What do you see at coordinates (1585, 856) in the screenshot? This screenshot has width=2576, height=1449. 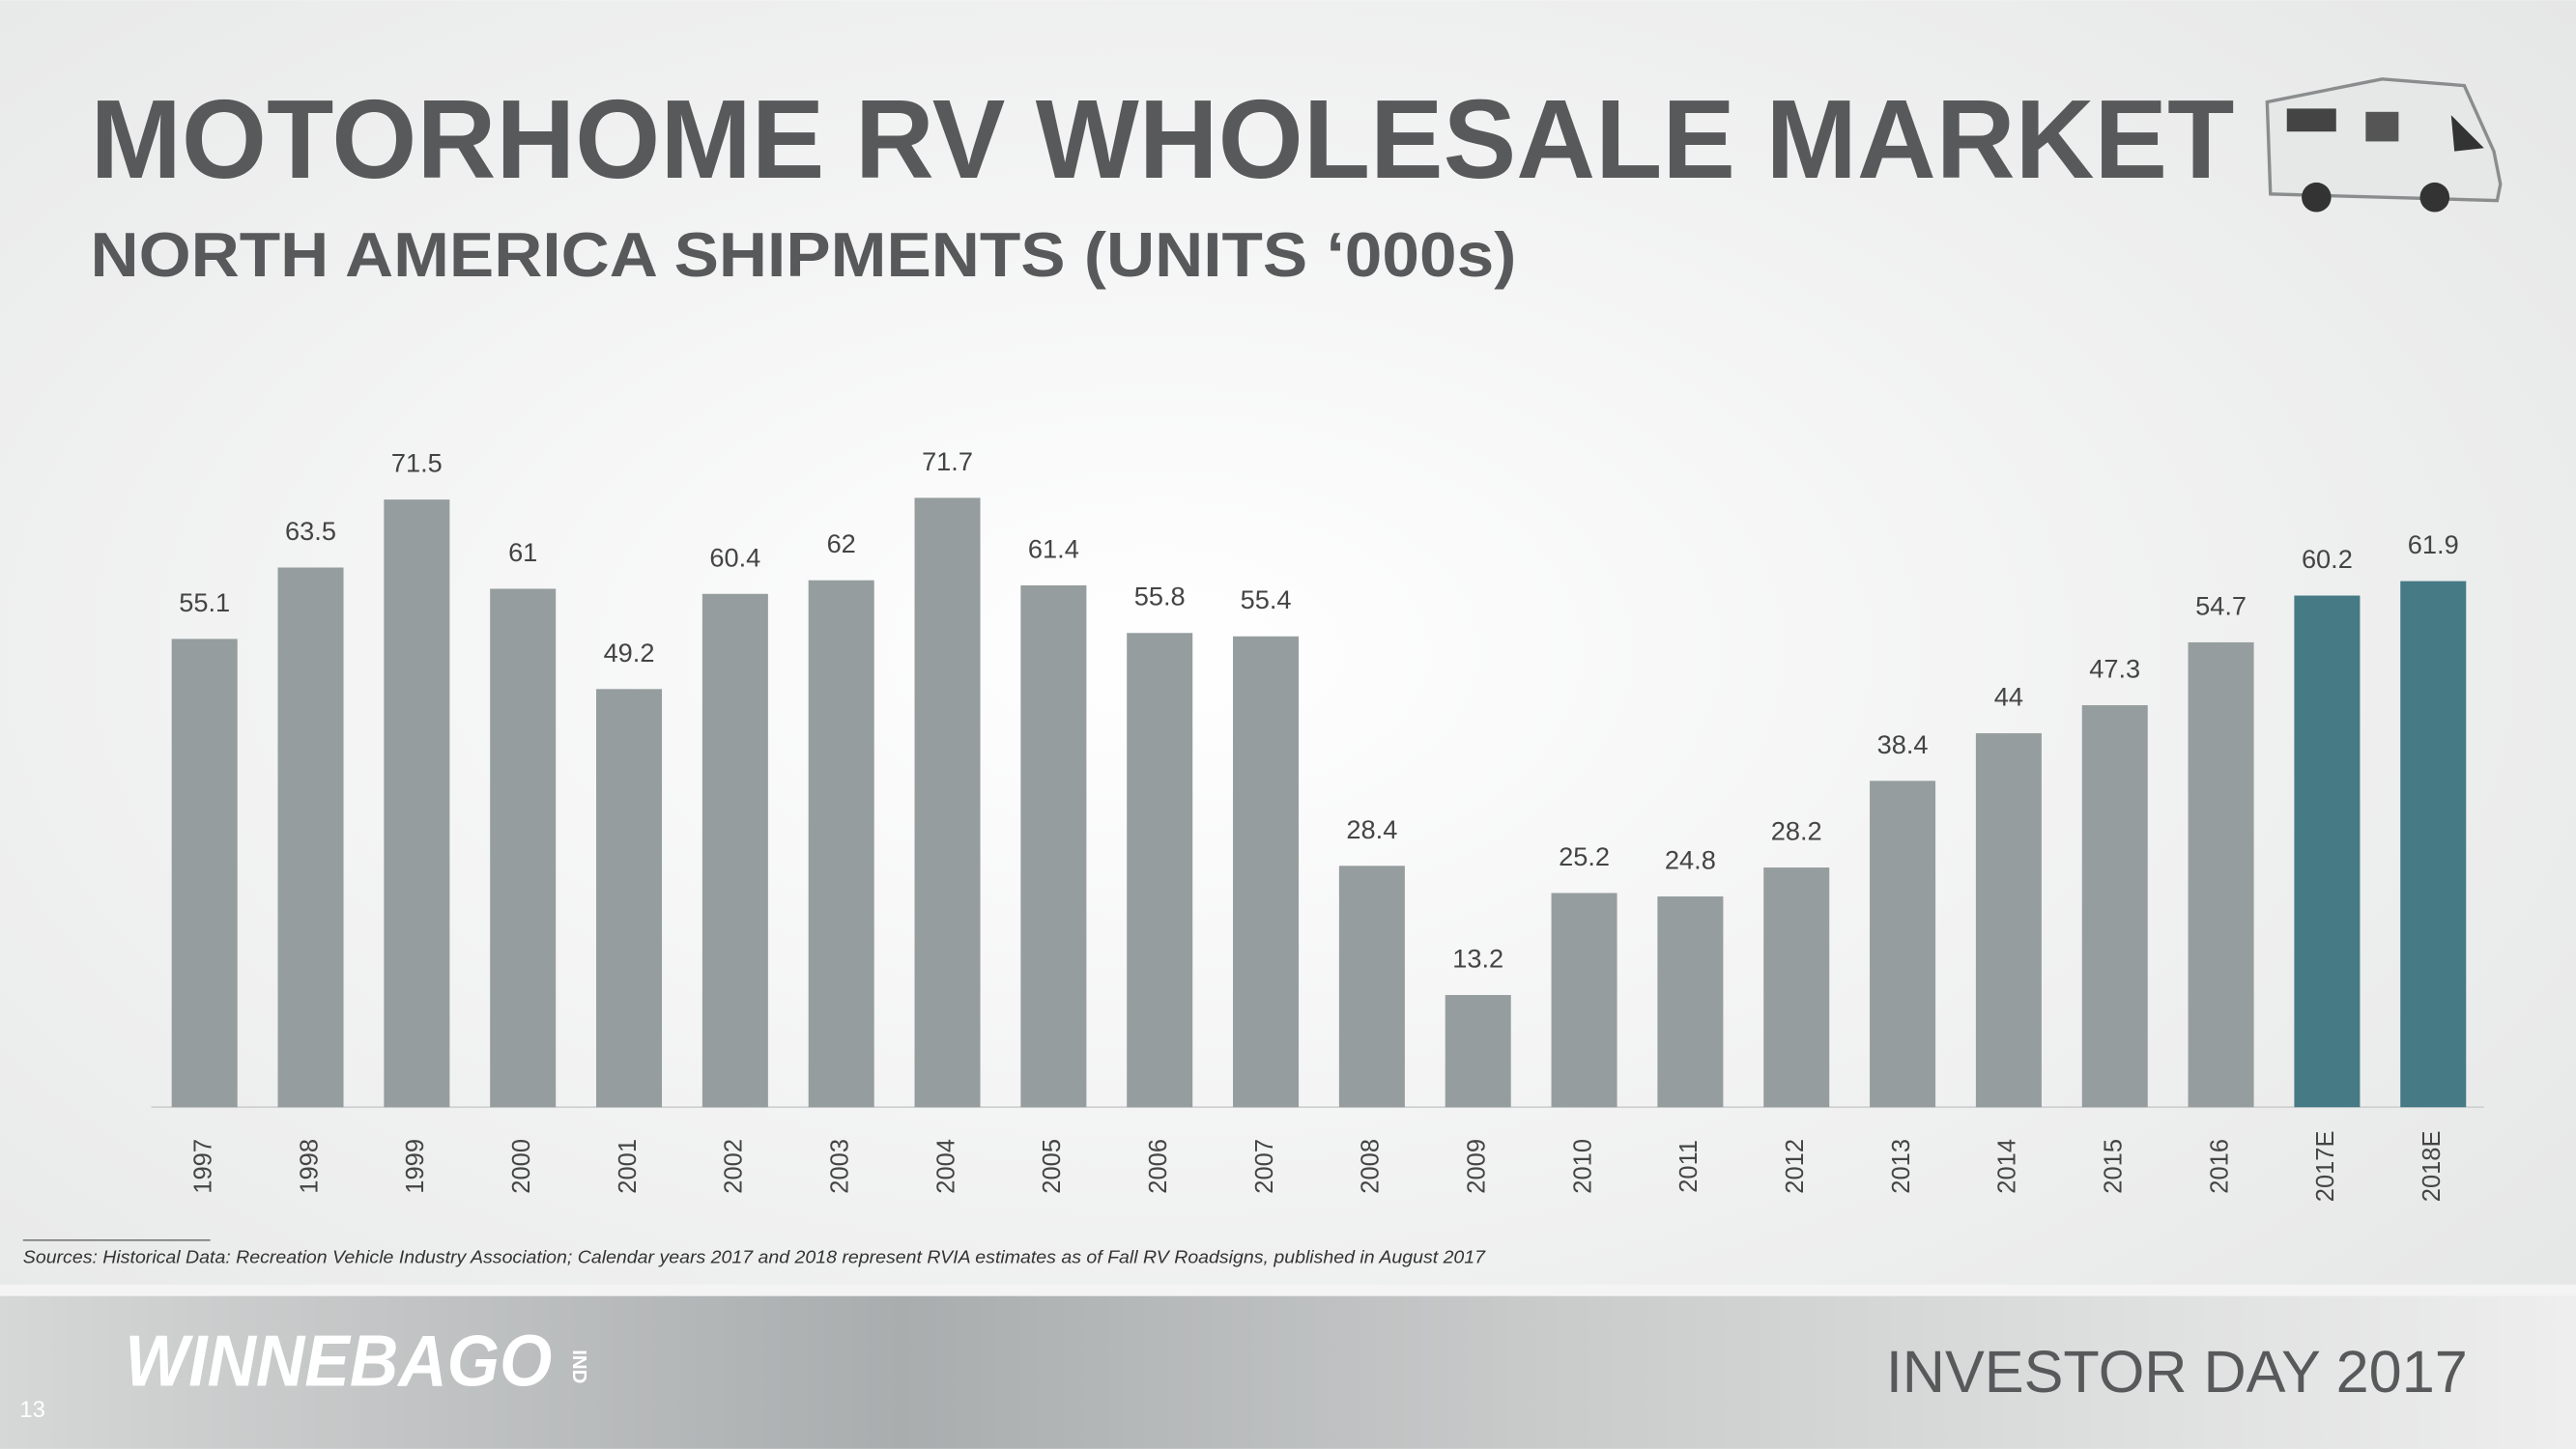 I see `value-label: 25.2` at bounding box center [1585, 856].